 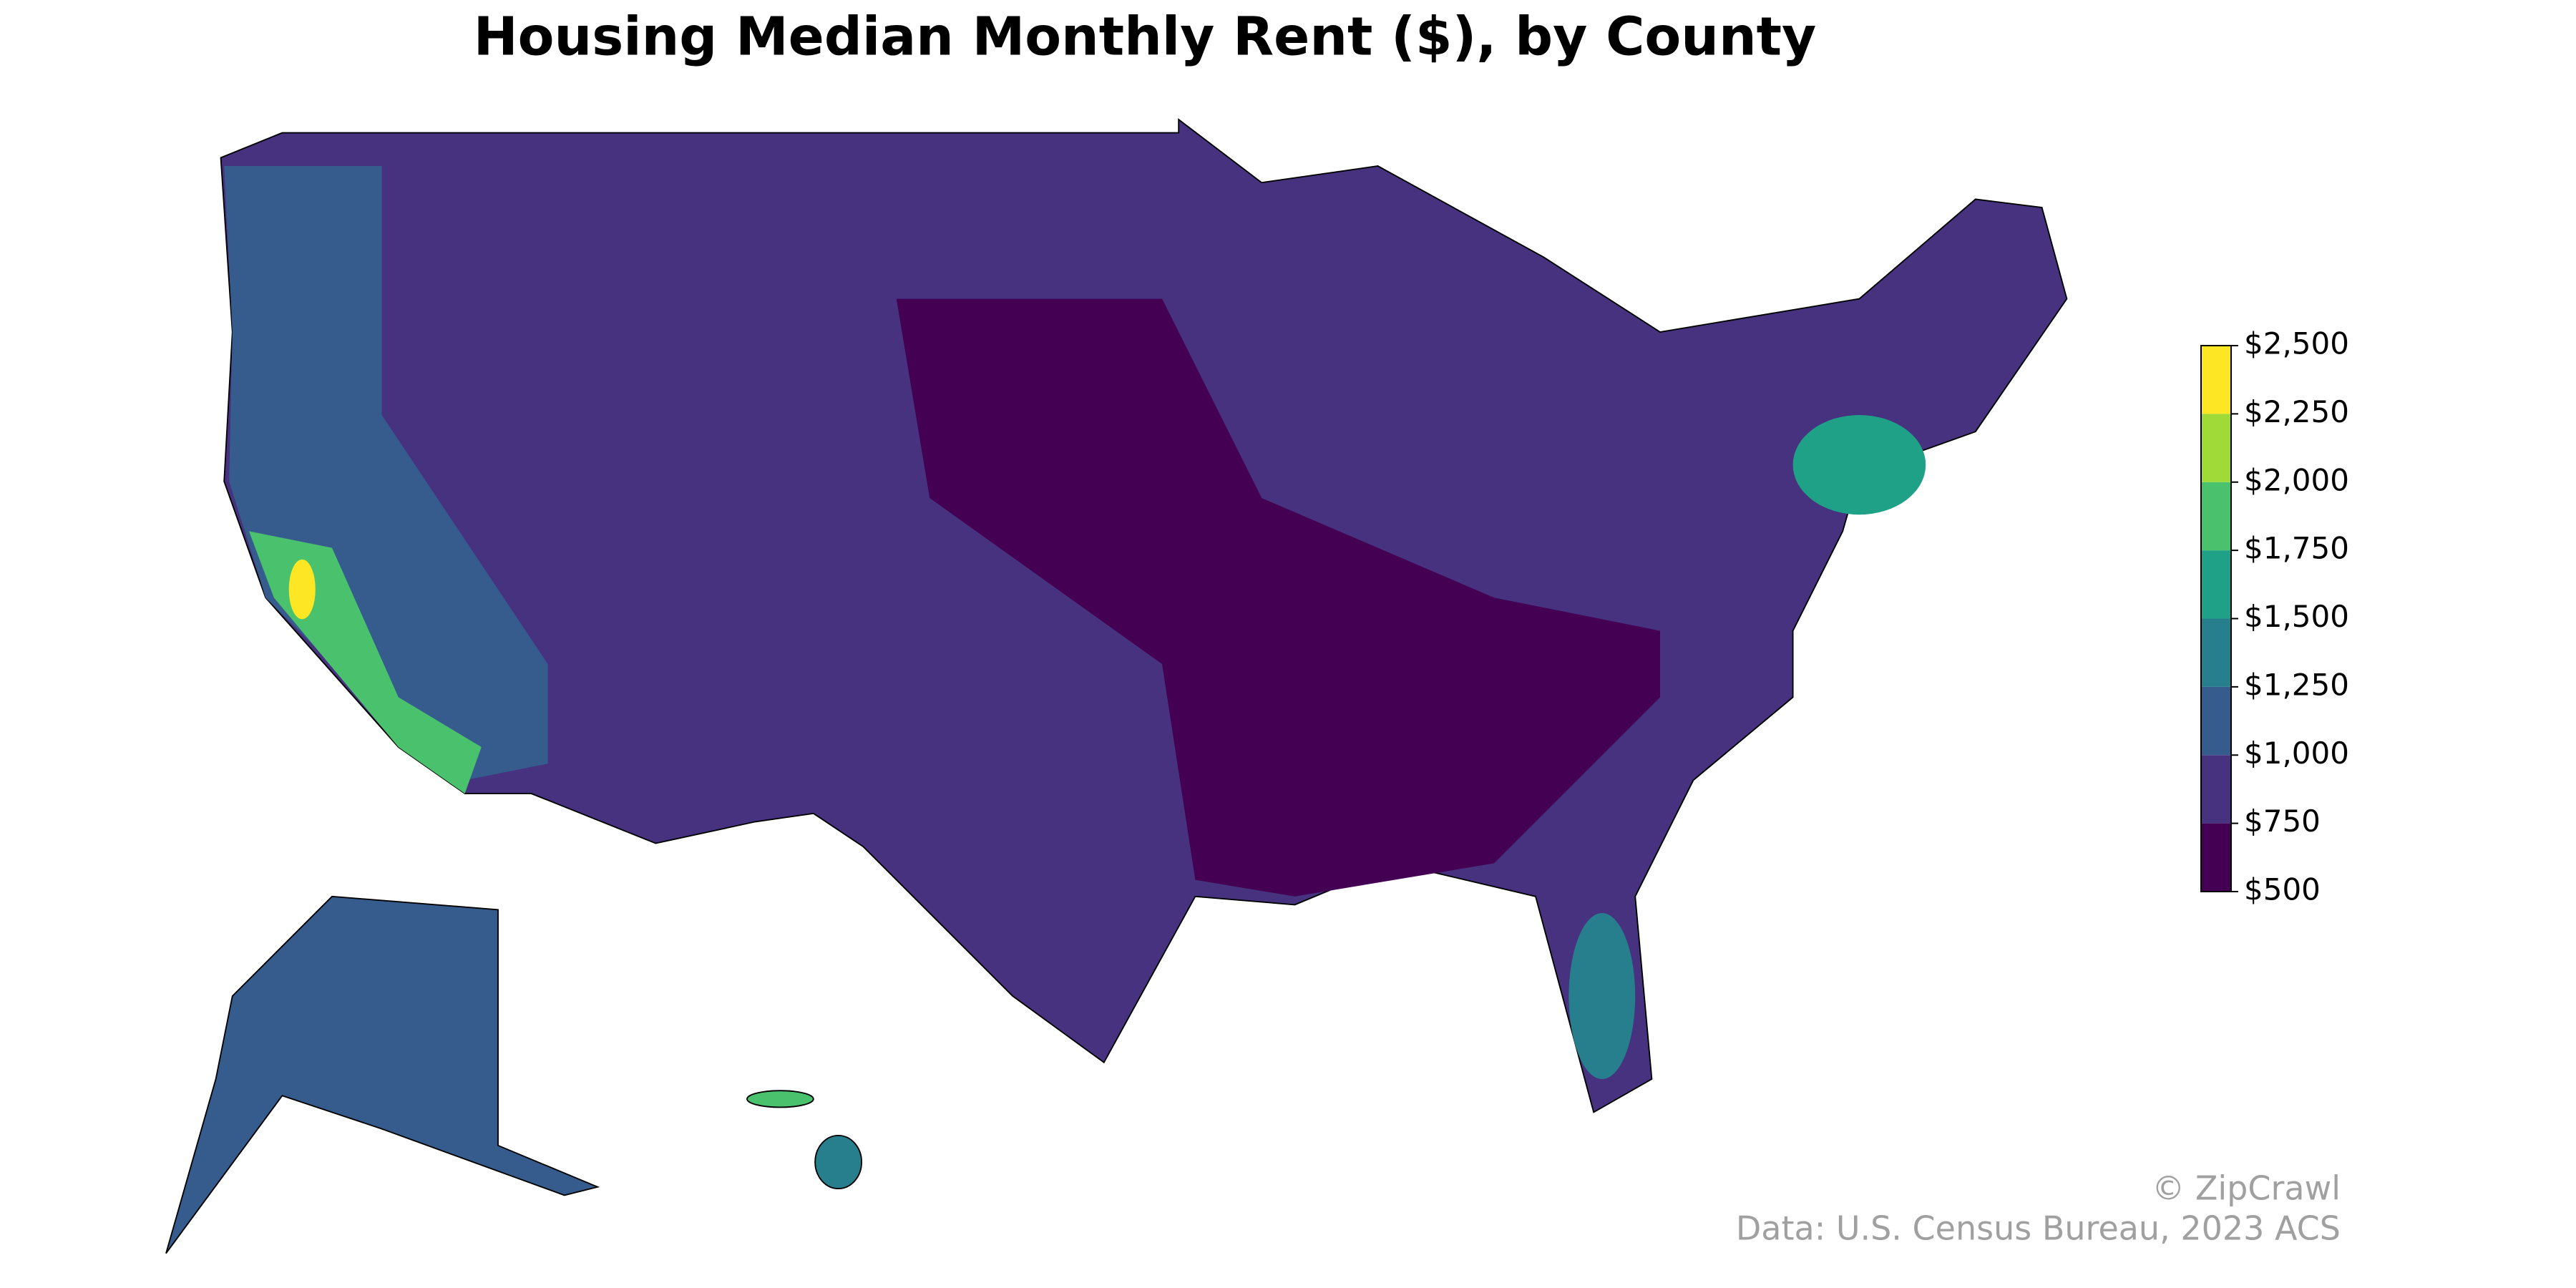 What do you see at coordinates (2282, 889) in the screenshot?
I see `colorbar-tick-label: $500` at bounding box center [2282, 889].